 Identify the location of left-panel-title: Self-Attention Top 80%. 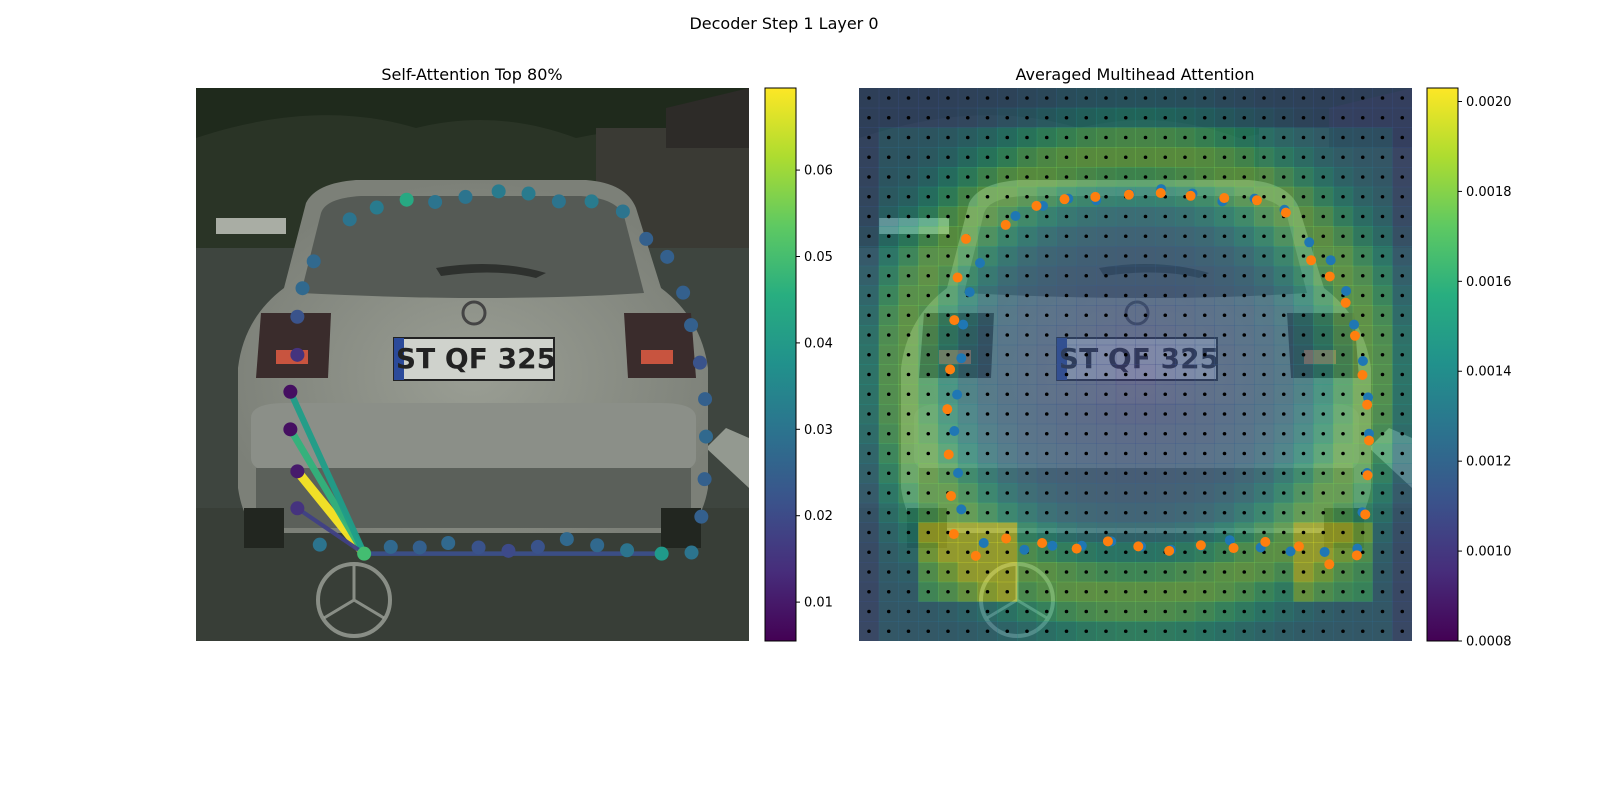
(471, 74).